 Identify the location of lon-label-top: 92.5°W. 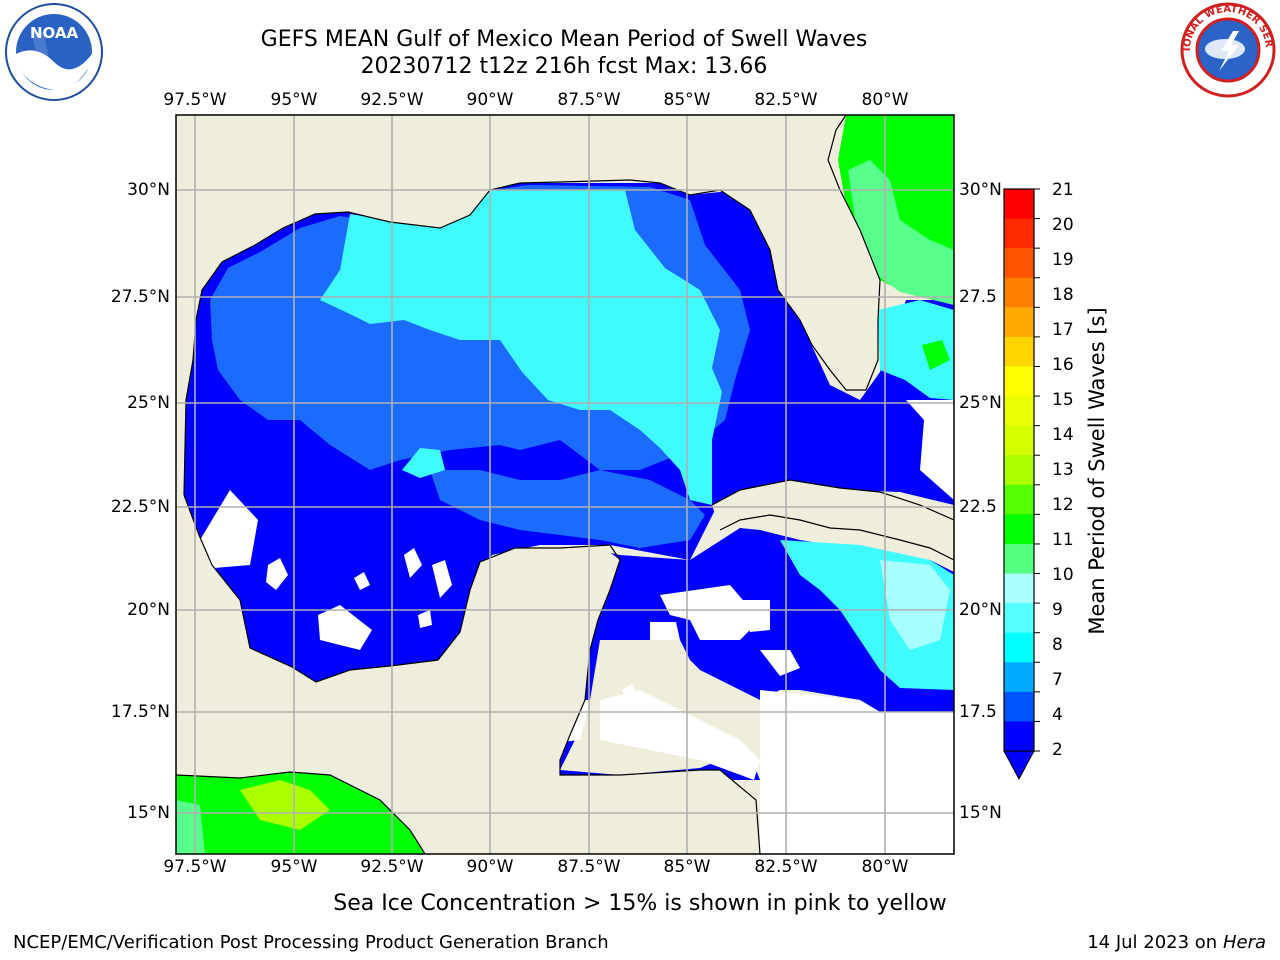
(392, 100).